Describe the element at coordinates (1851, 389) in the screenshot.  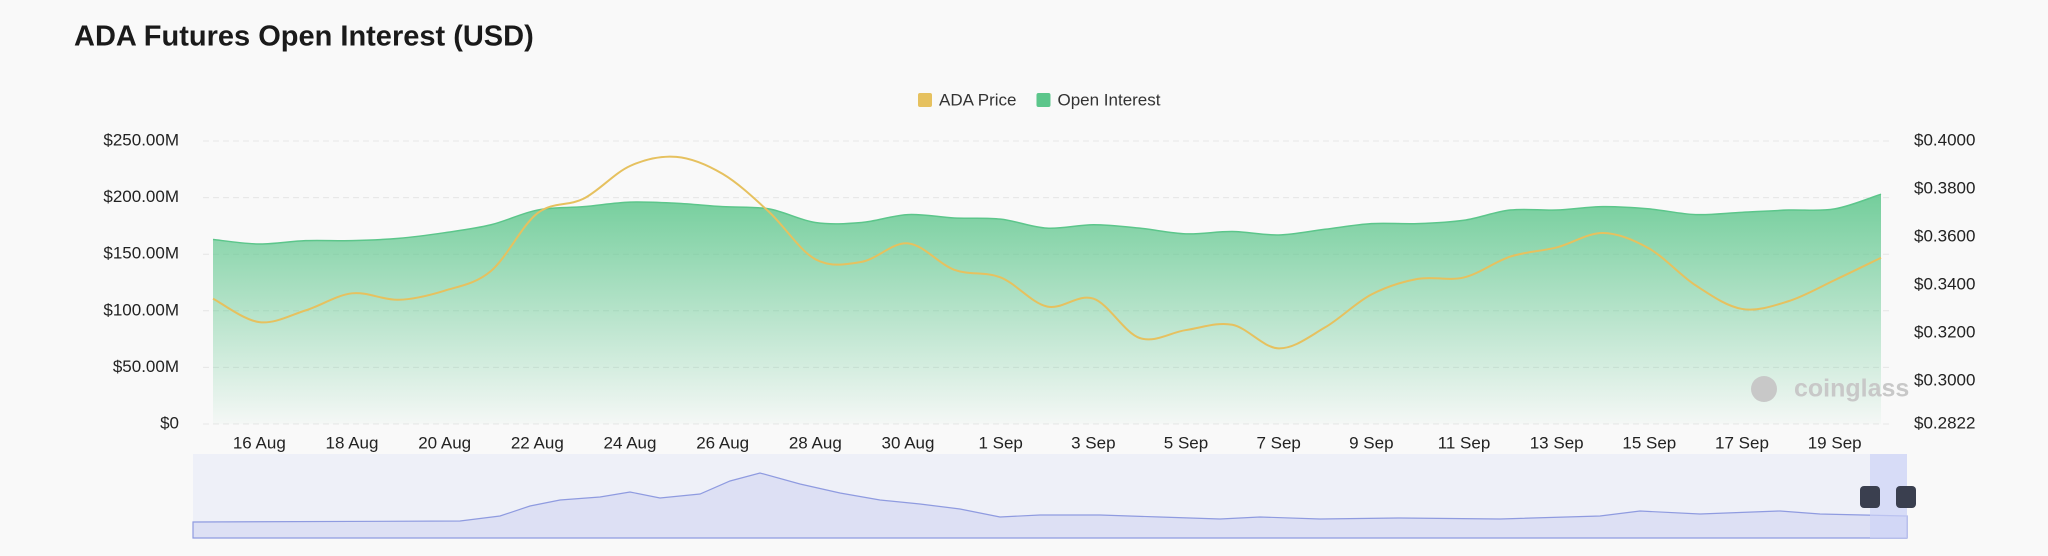
I see `watermark: coinglass` at that location.